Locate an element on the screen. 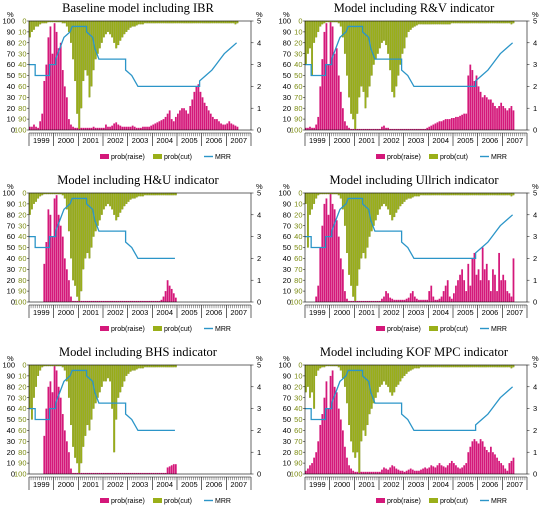  y-left-tick-label: 30 is located at coordinates (11, 269).